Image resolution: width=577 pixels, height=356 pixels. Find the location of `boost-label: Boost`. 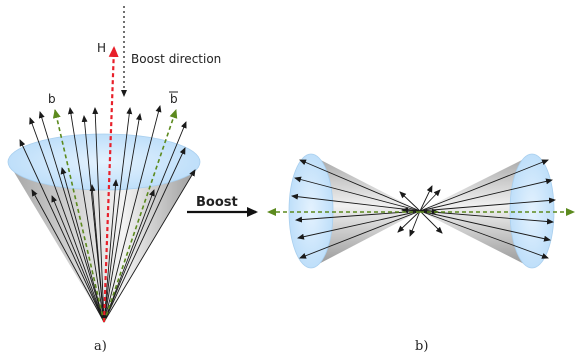

boost-label: Boost is located at coordinates (217, 202).